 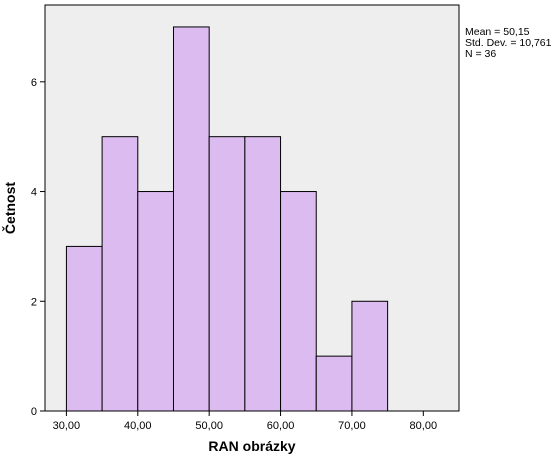 I want to click on y-tick-label: 6, so click(x=34, y=83).